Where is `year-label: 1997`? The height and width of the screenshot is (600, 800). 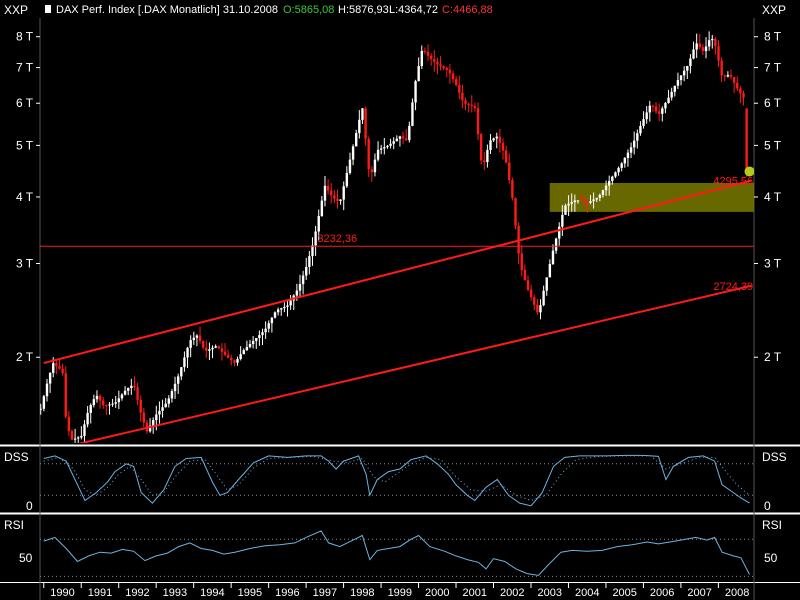 year-label: 1997 is located at coordinates (325, 593).